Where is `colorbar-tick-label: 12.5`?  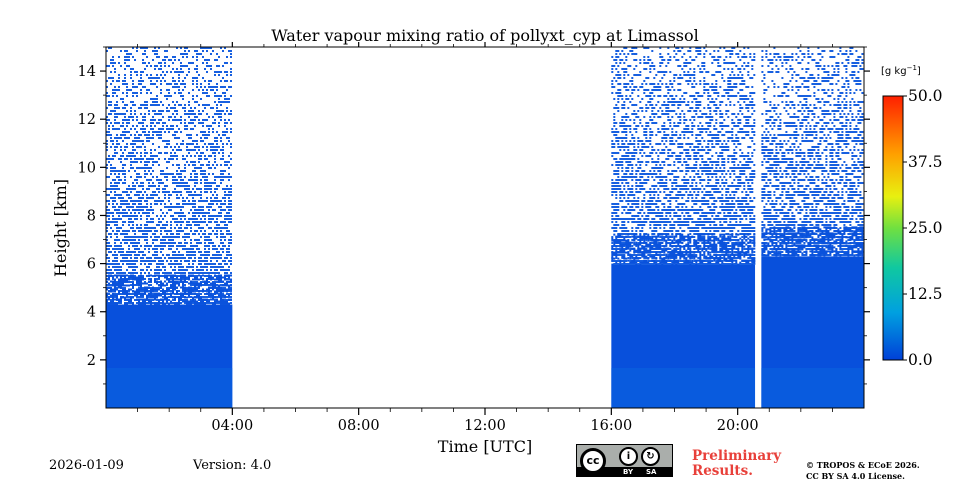 colorbar-tick-label: 12.5 is located at coordinates (925, 294).